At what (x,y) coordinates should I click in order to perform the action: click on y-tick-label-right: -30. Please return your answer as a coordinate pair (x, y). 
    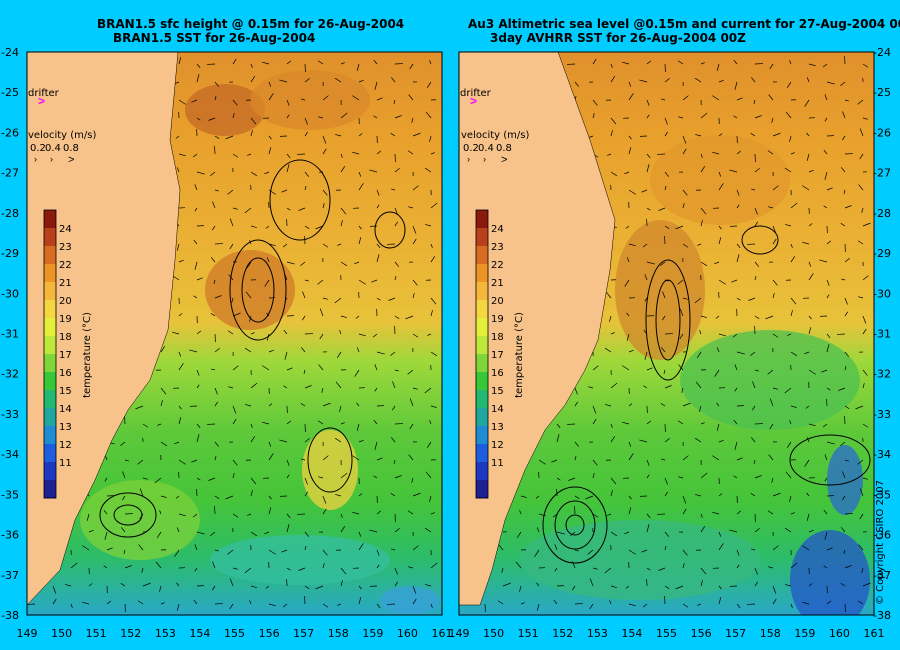
    Looking at the image, I should click on (882, 293).